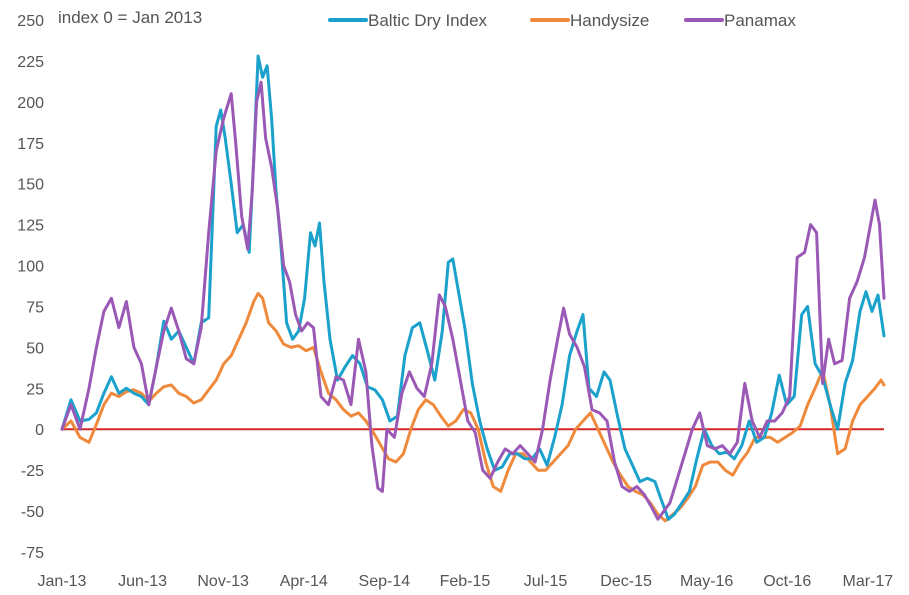  Describe the element at coordinates (304, 581) in the screenshot. I see `x-tick-label: Apr-14` at that location.